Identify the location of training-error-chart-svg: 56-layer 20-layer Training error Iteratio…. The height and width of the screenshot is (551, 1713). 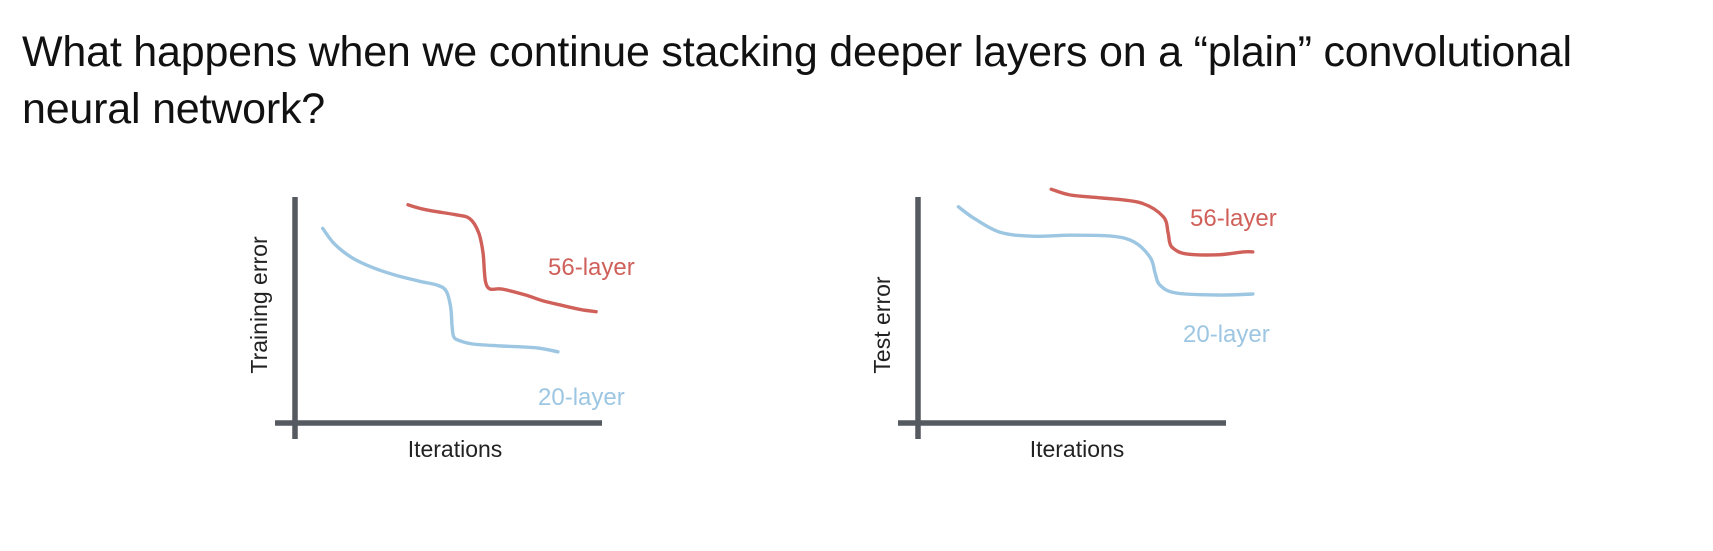
(440, 329).